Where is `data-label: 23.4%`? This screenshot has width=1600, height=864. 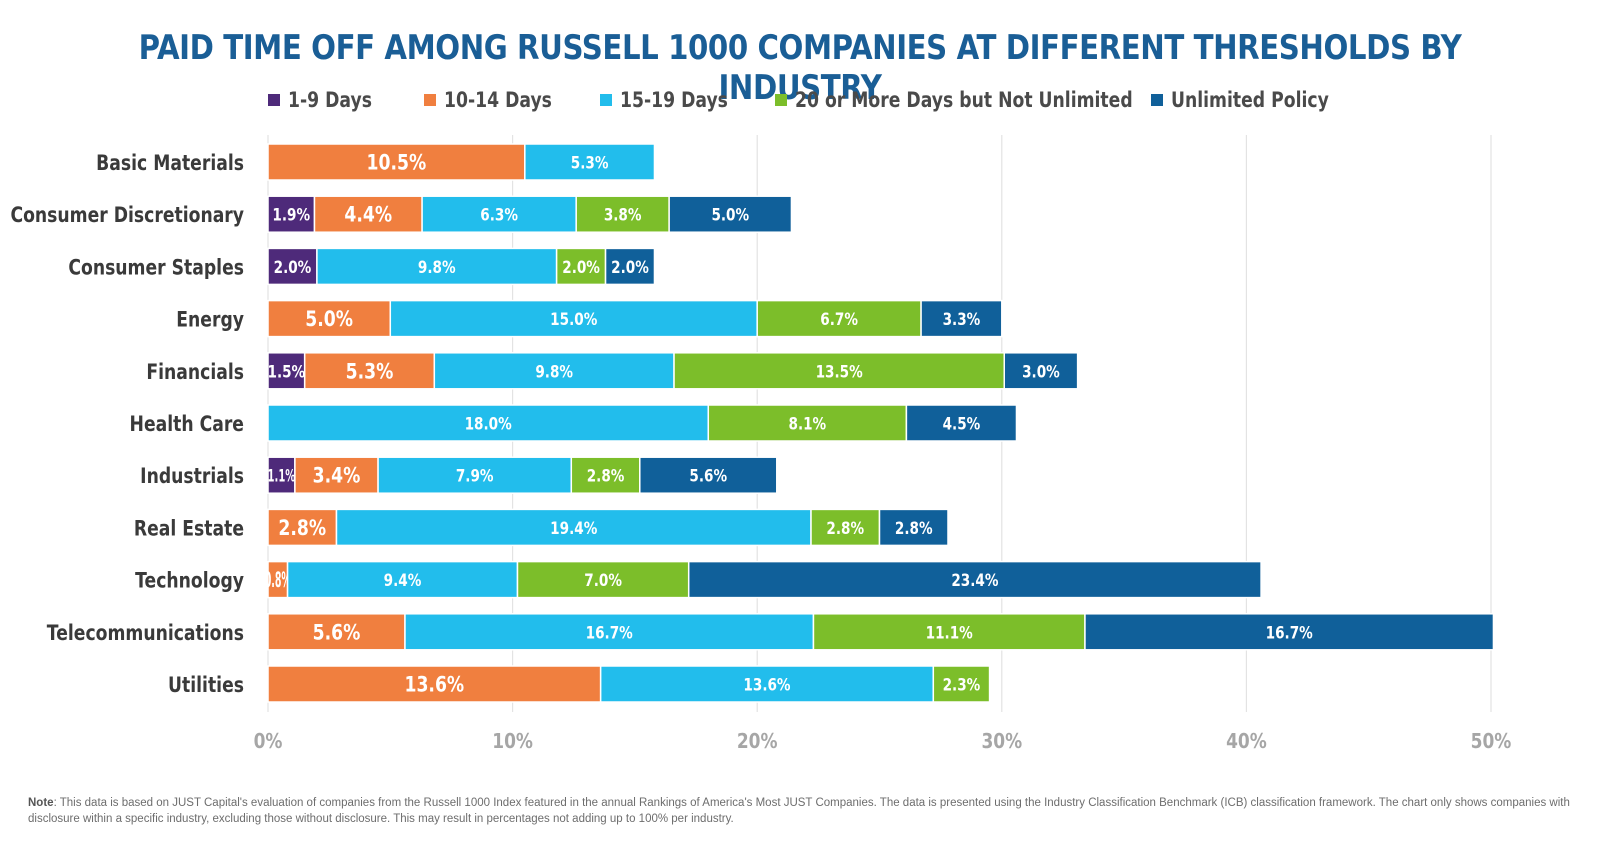 data-label: 23.4% is located at coordinates (974, 581).